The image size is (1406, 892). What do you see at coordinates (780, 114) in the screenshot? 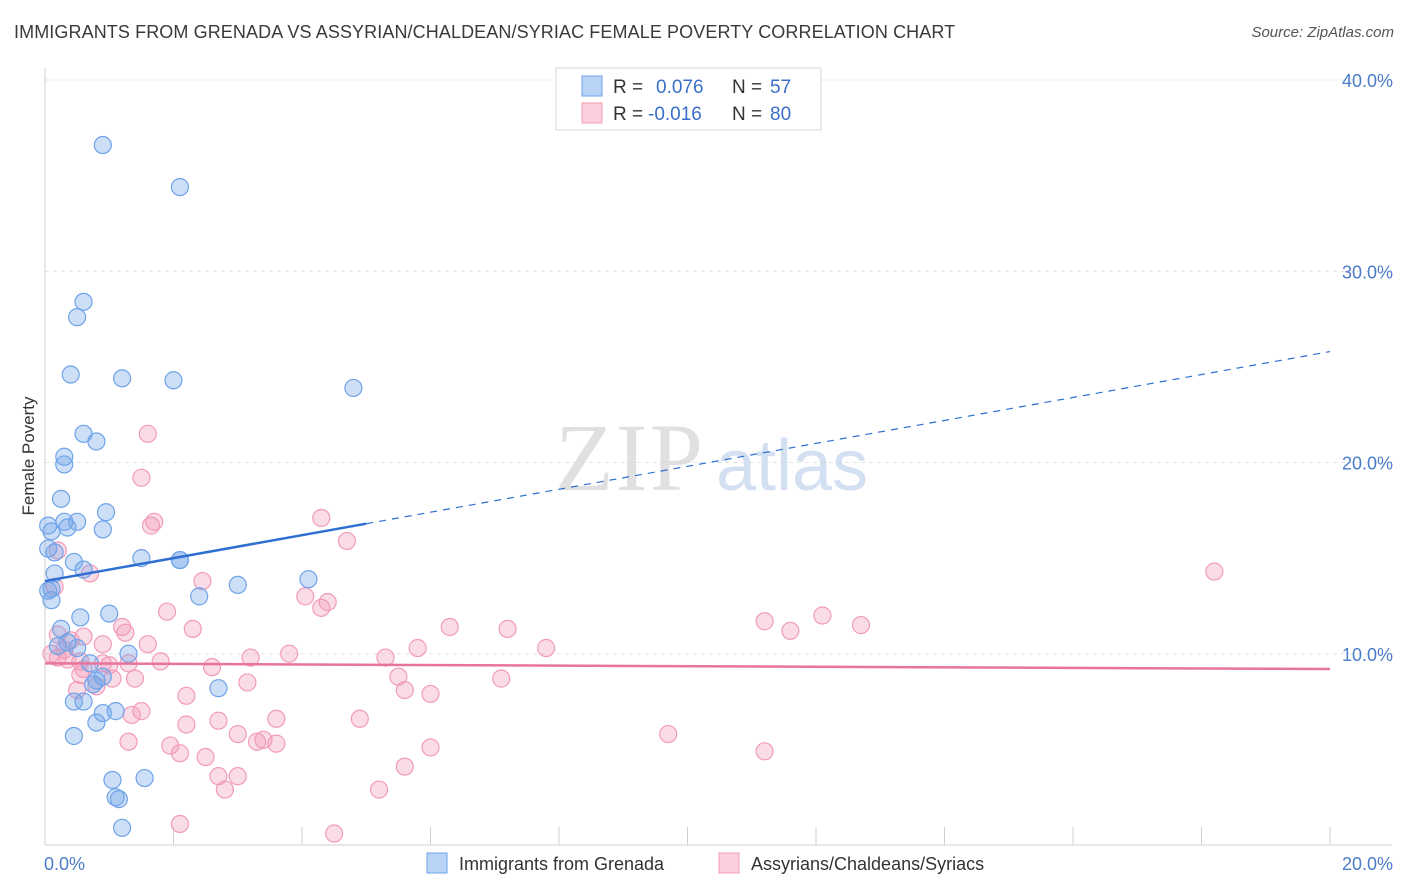
I see `legend-n-value-assyrian: 80` at bounding box center [780, 114].